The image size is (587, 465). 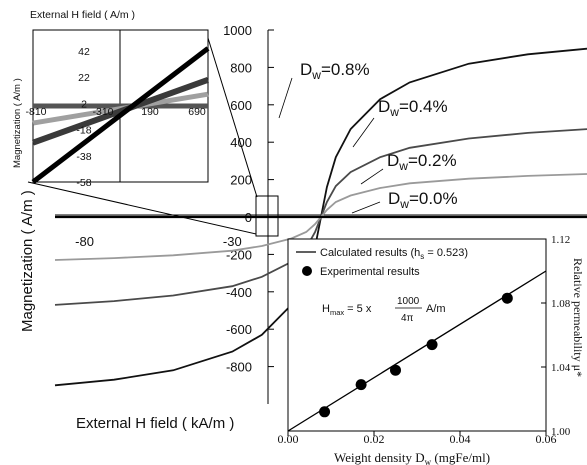 What do you see at coordinates (102, 112) in the screenshot?
I see `inset-x-tick-label: -310` at bounding box center [102, 112].